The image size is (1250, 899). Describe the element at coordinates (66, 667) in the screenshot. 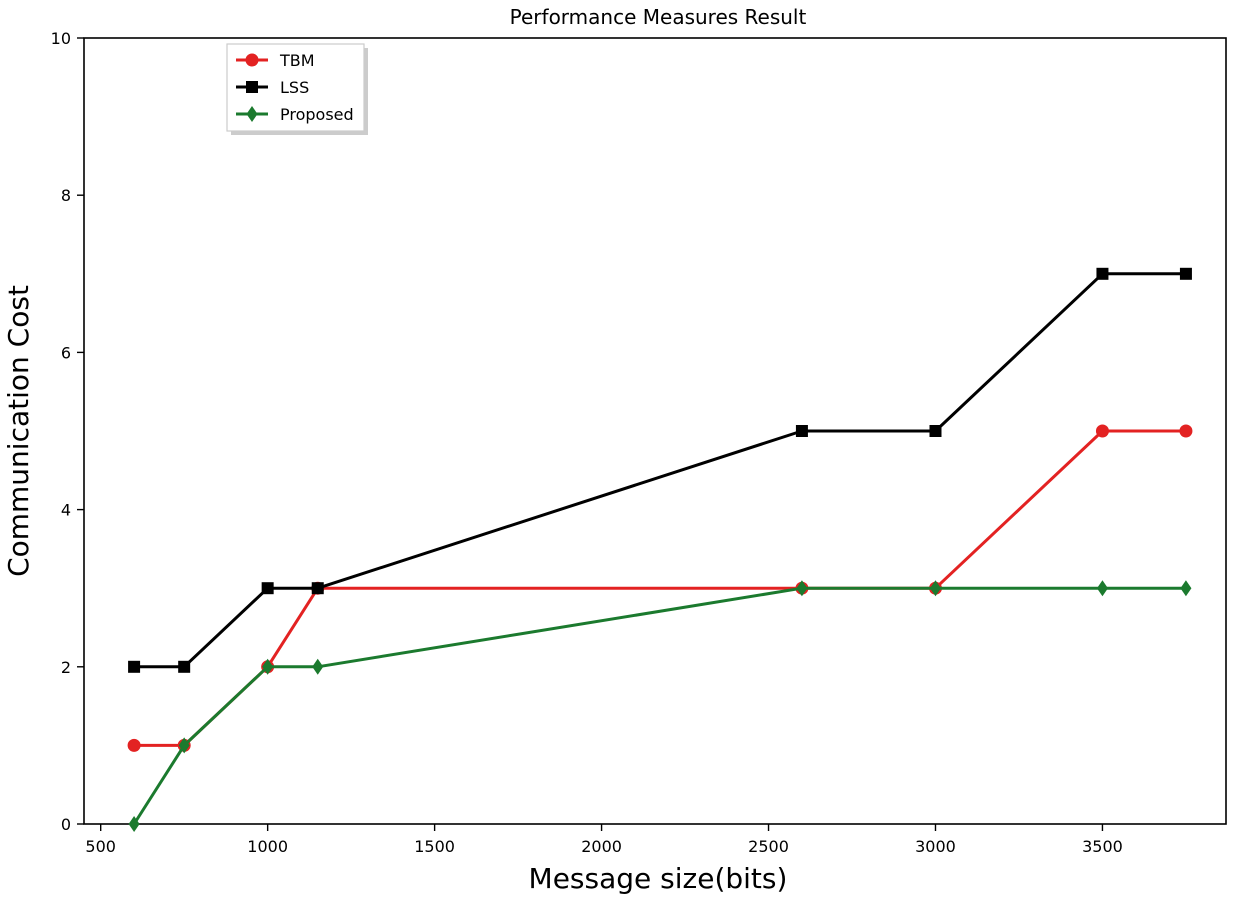

I see `y-tick-label: 2` at that location.